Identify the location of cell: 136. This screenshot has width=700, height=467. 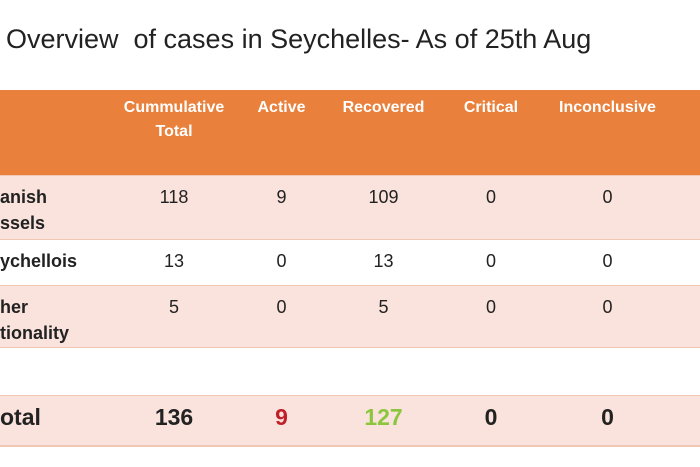
(174, 421).